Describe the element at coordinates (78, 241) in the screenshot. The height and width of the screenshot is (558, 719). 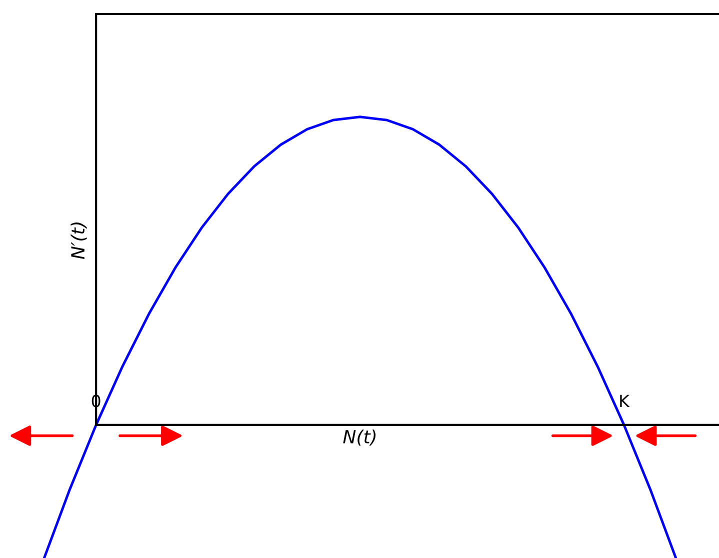
I see `y-axis-title: N′(t)` at that location.